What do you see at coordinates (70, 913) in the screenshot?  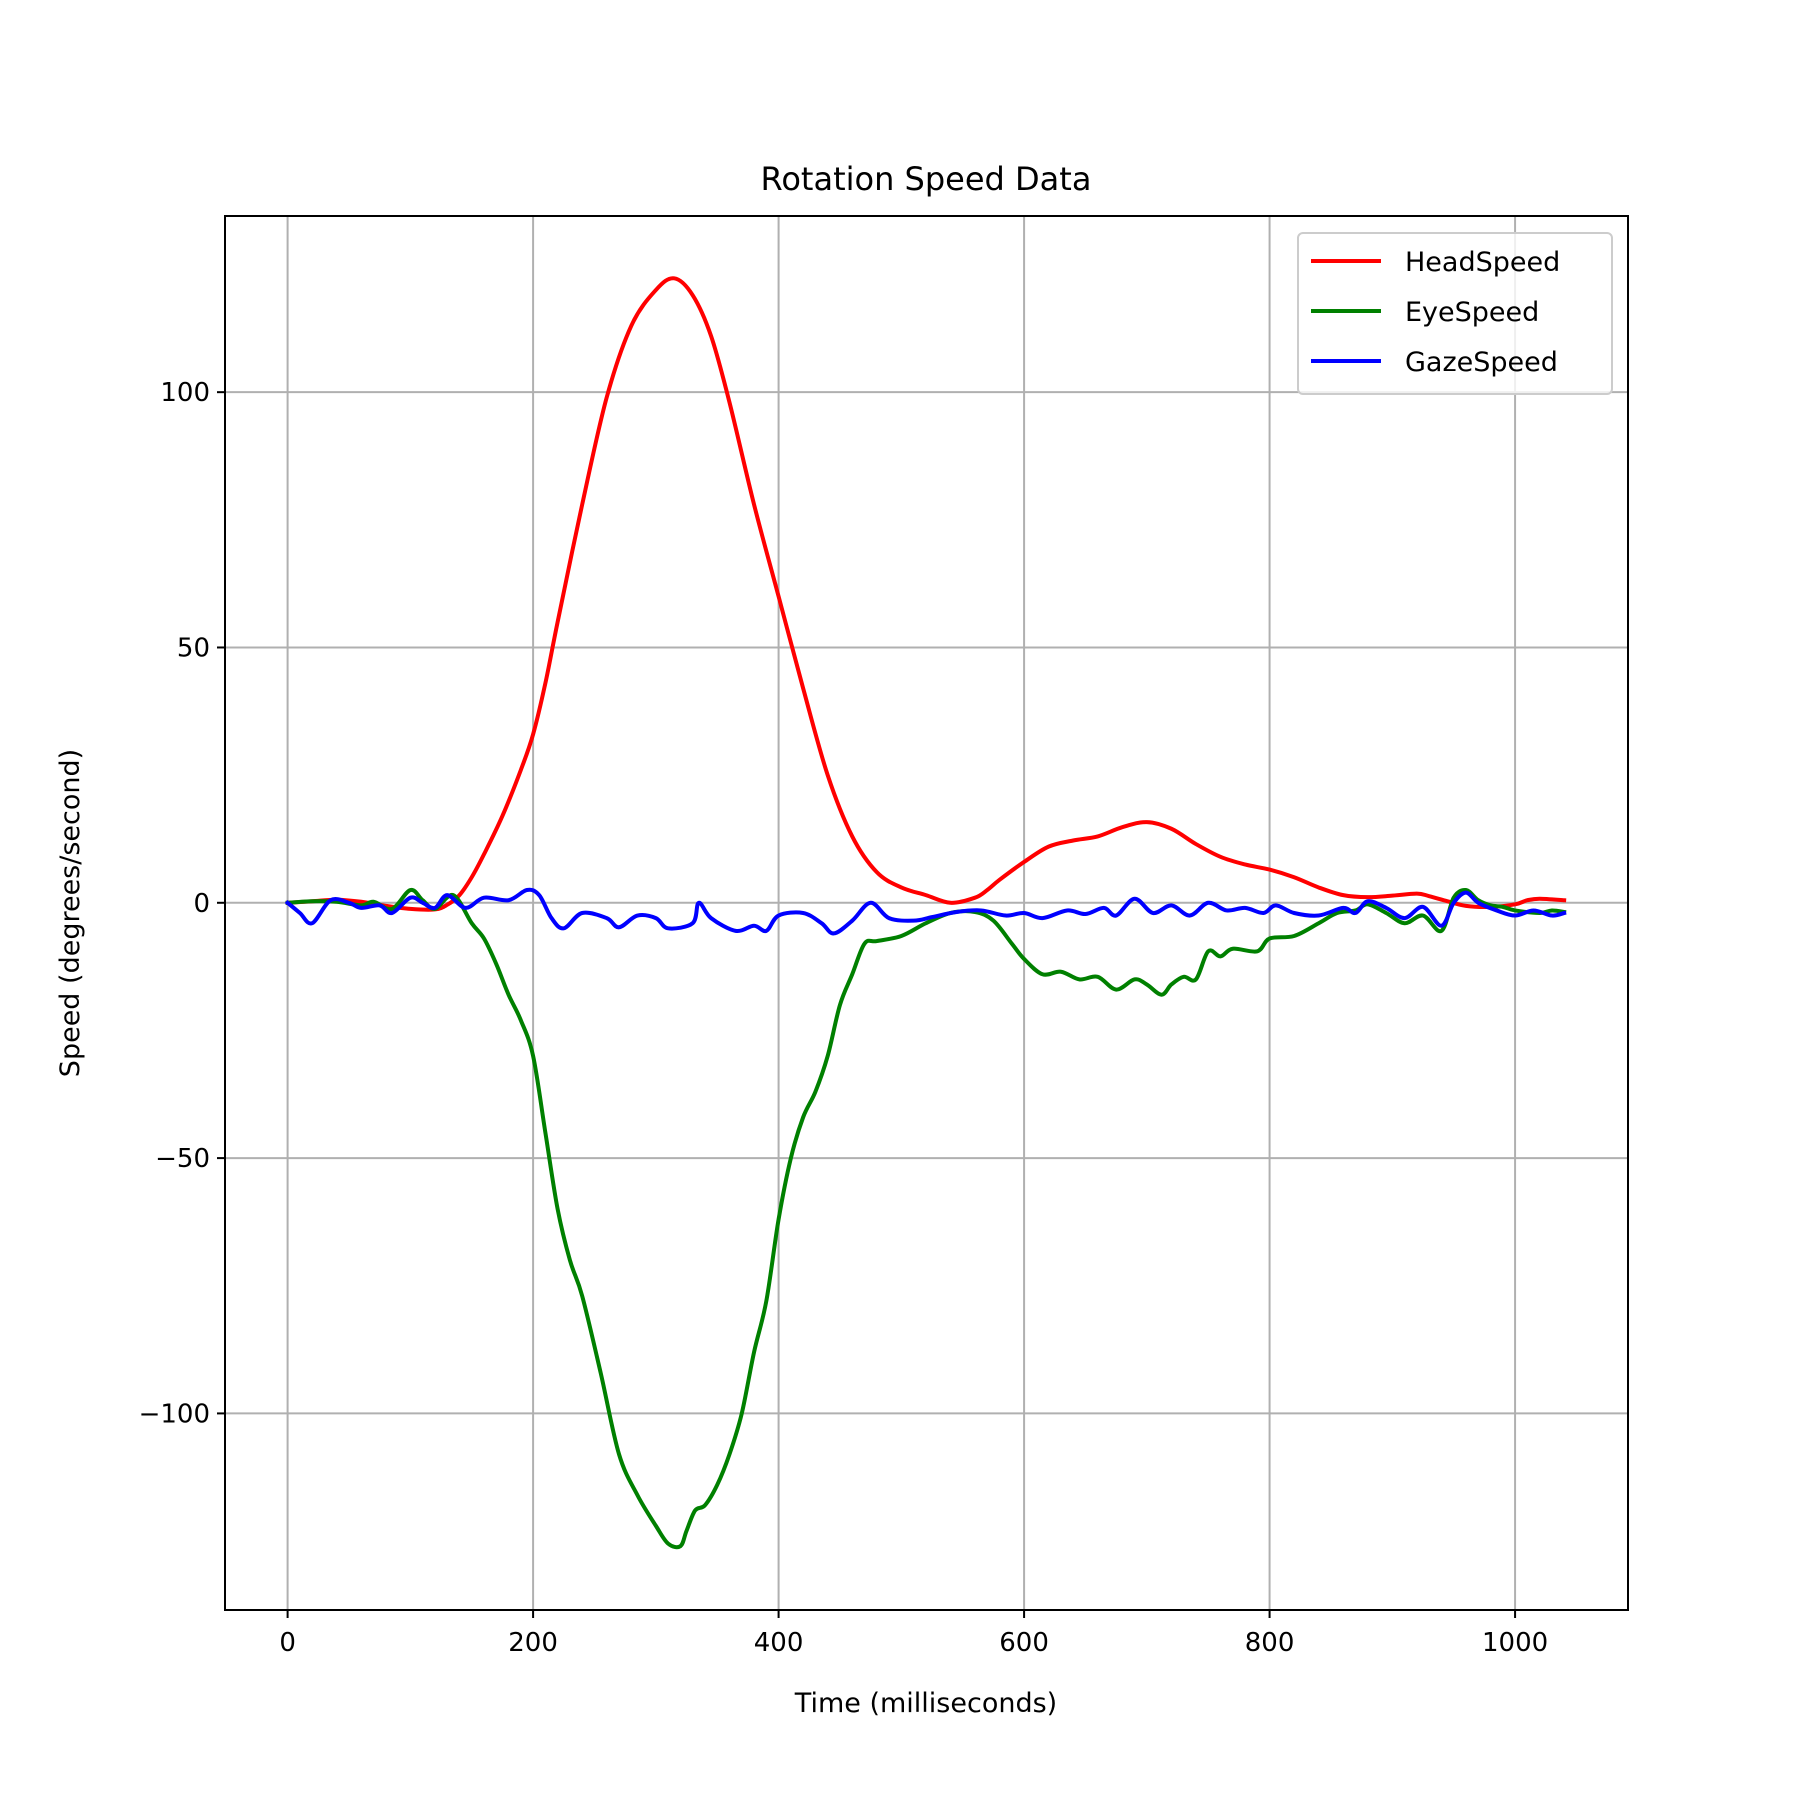 I see `y-axis-label: Speed (degrees/second)` at bounding box center [70, 913].